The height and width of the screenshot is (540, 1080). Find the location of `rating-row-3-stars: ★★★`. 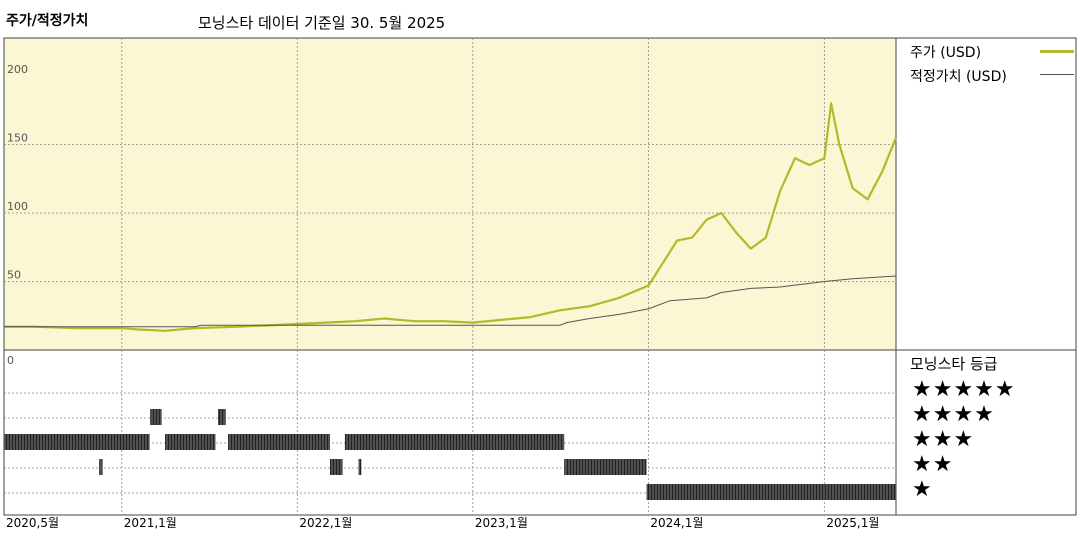

rating-row-3-stars: ★★★ is located at coordinates (943, 439).